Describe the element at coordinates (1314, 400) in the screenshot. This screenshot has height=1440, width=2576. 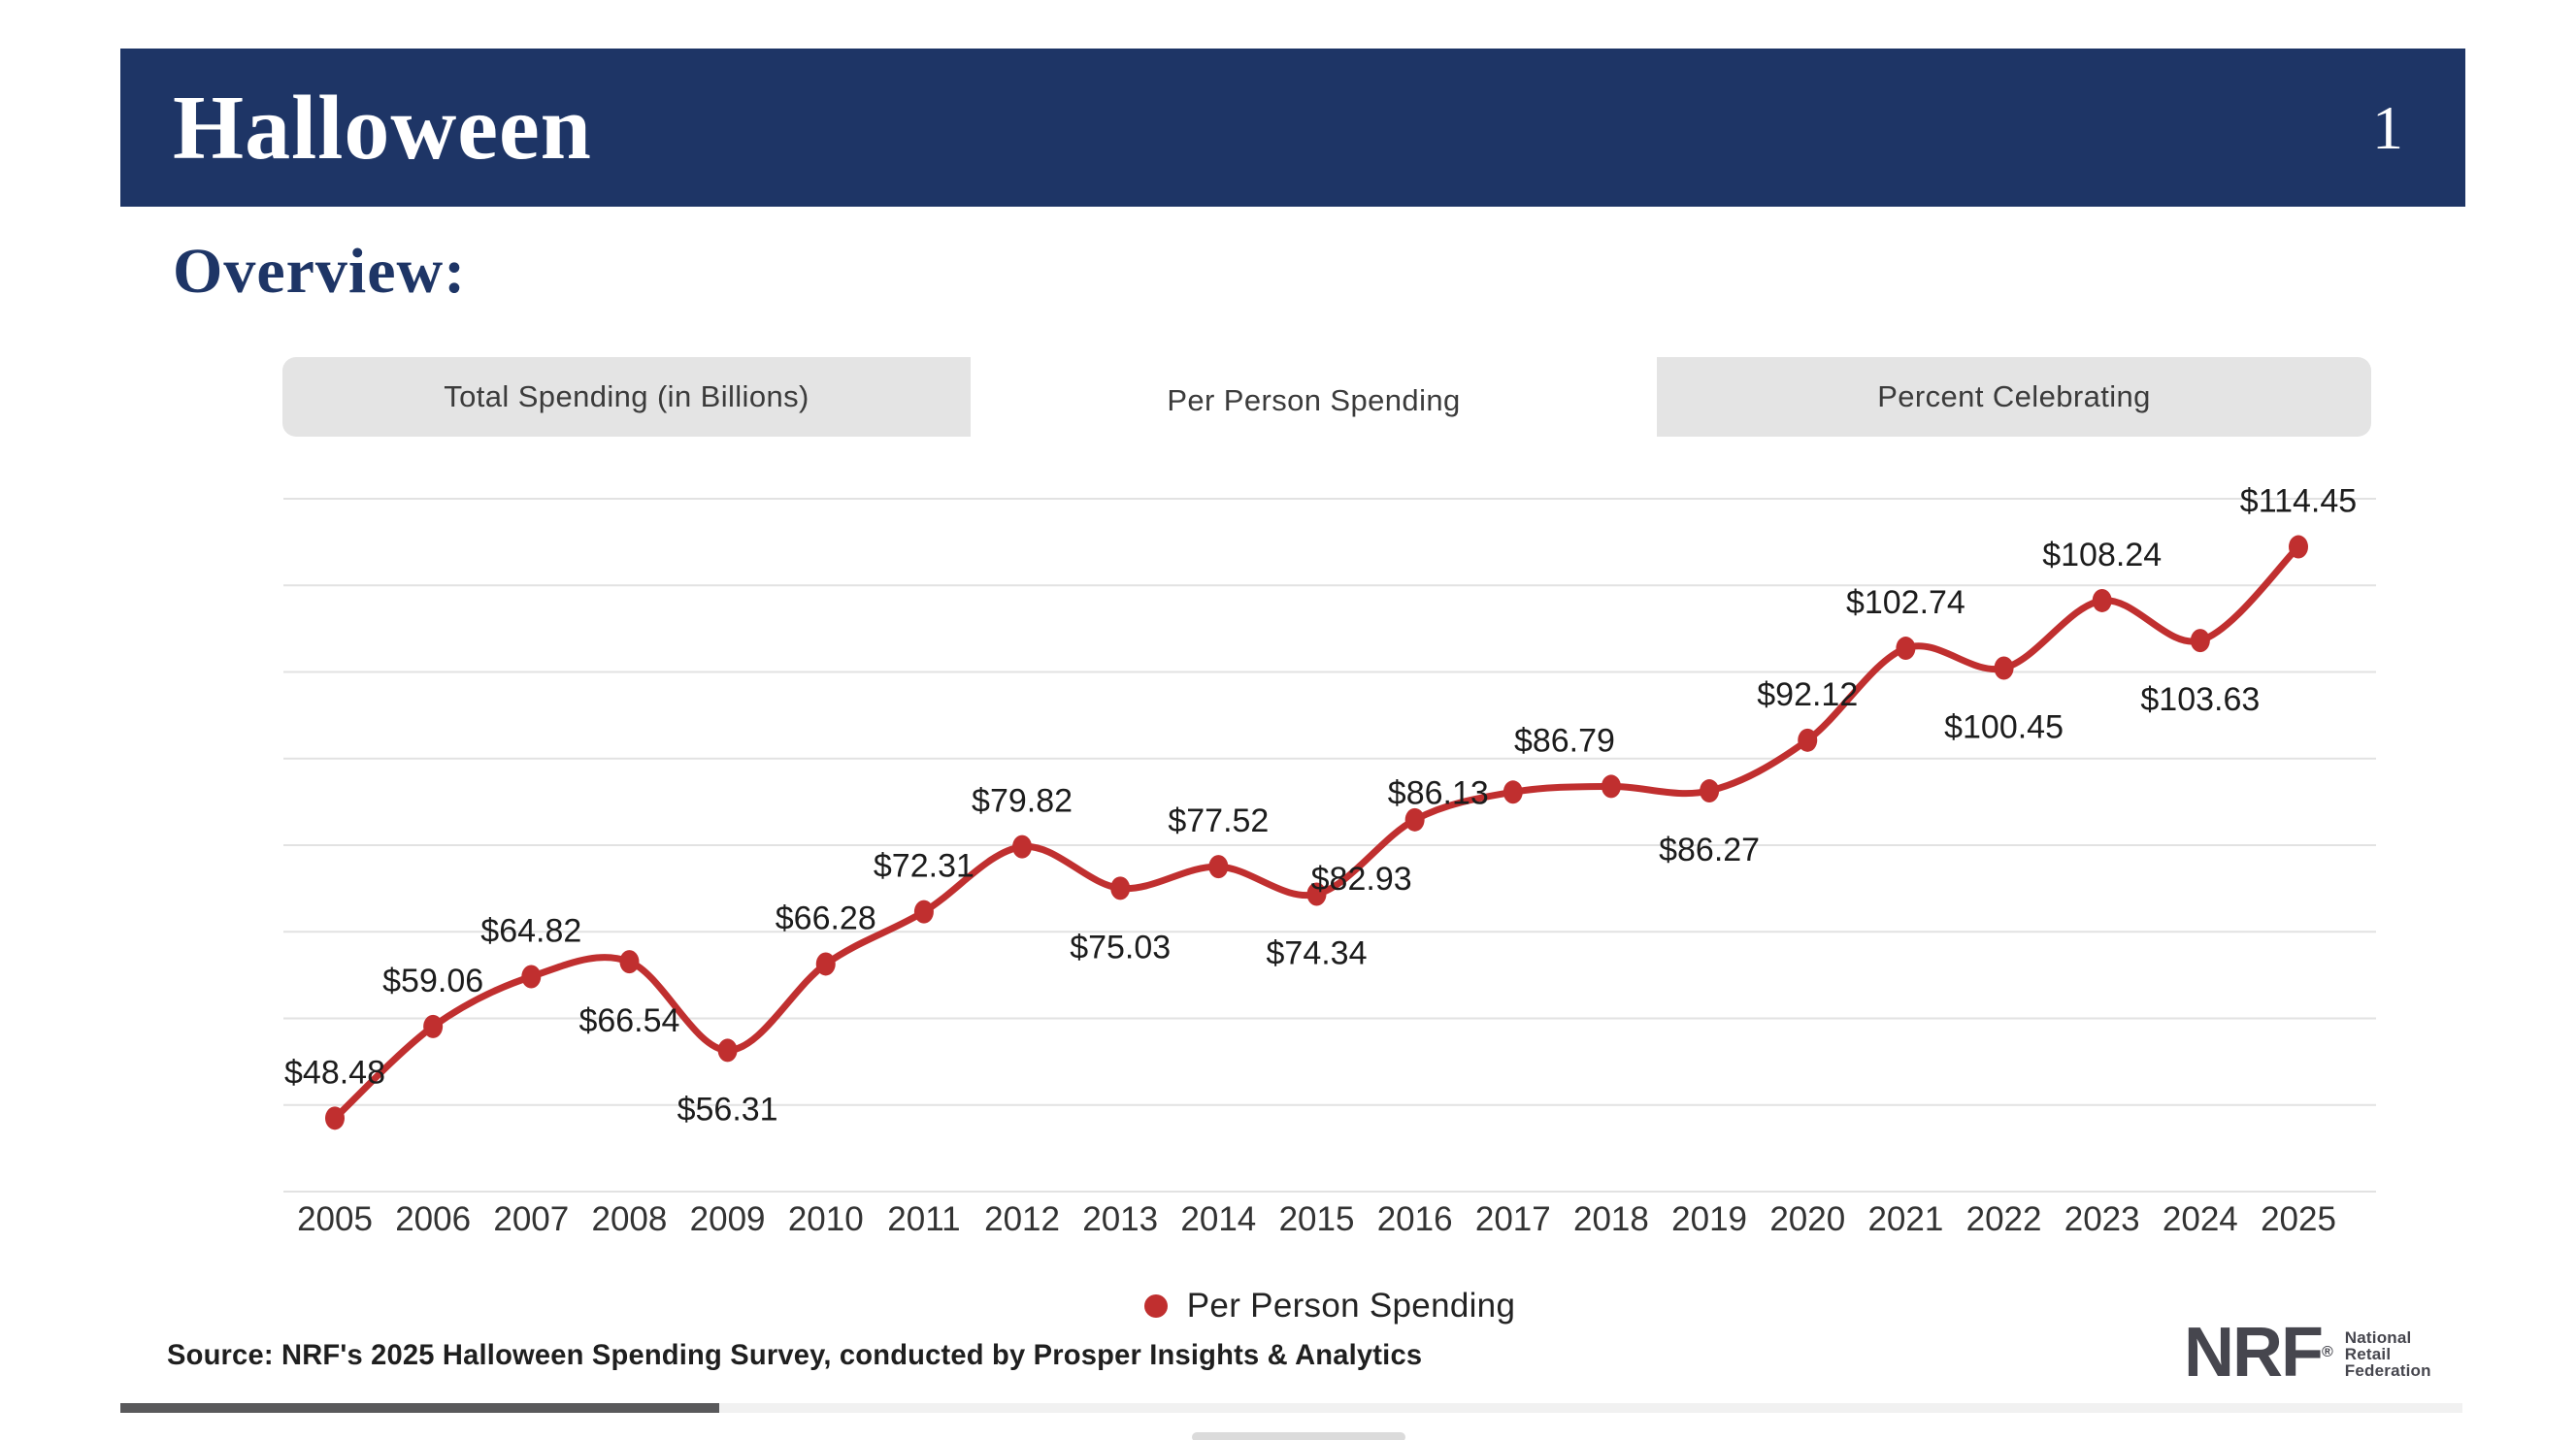
I see `tab-per-person-spending: Per Person Spending` at that location.